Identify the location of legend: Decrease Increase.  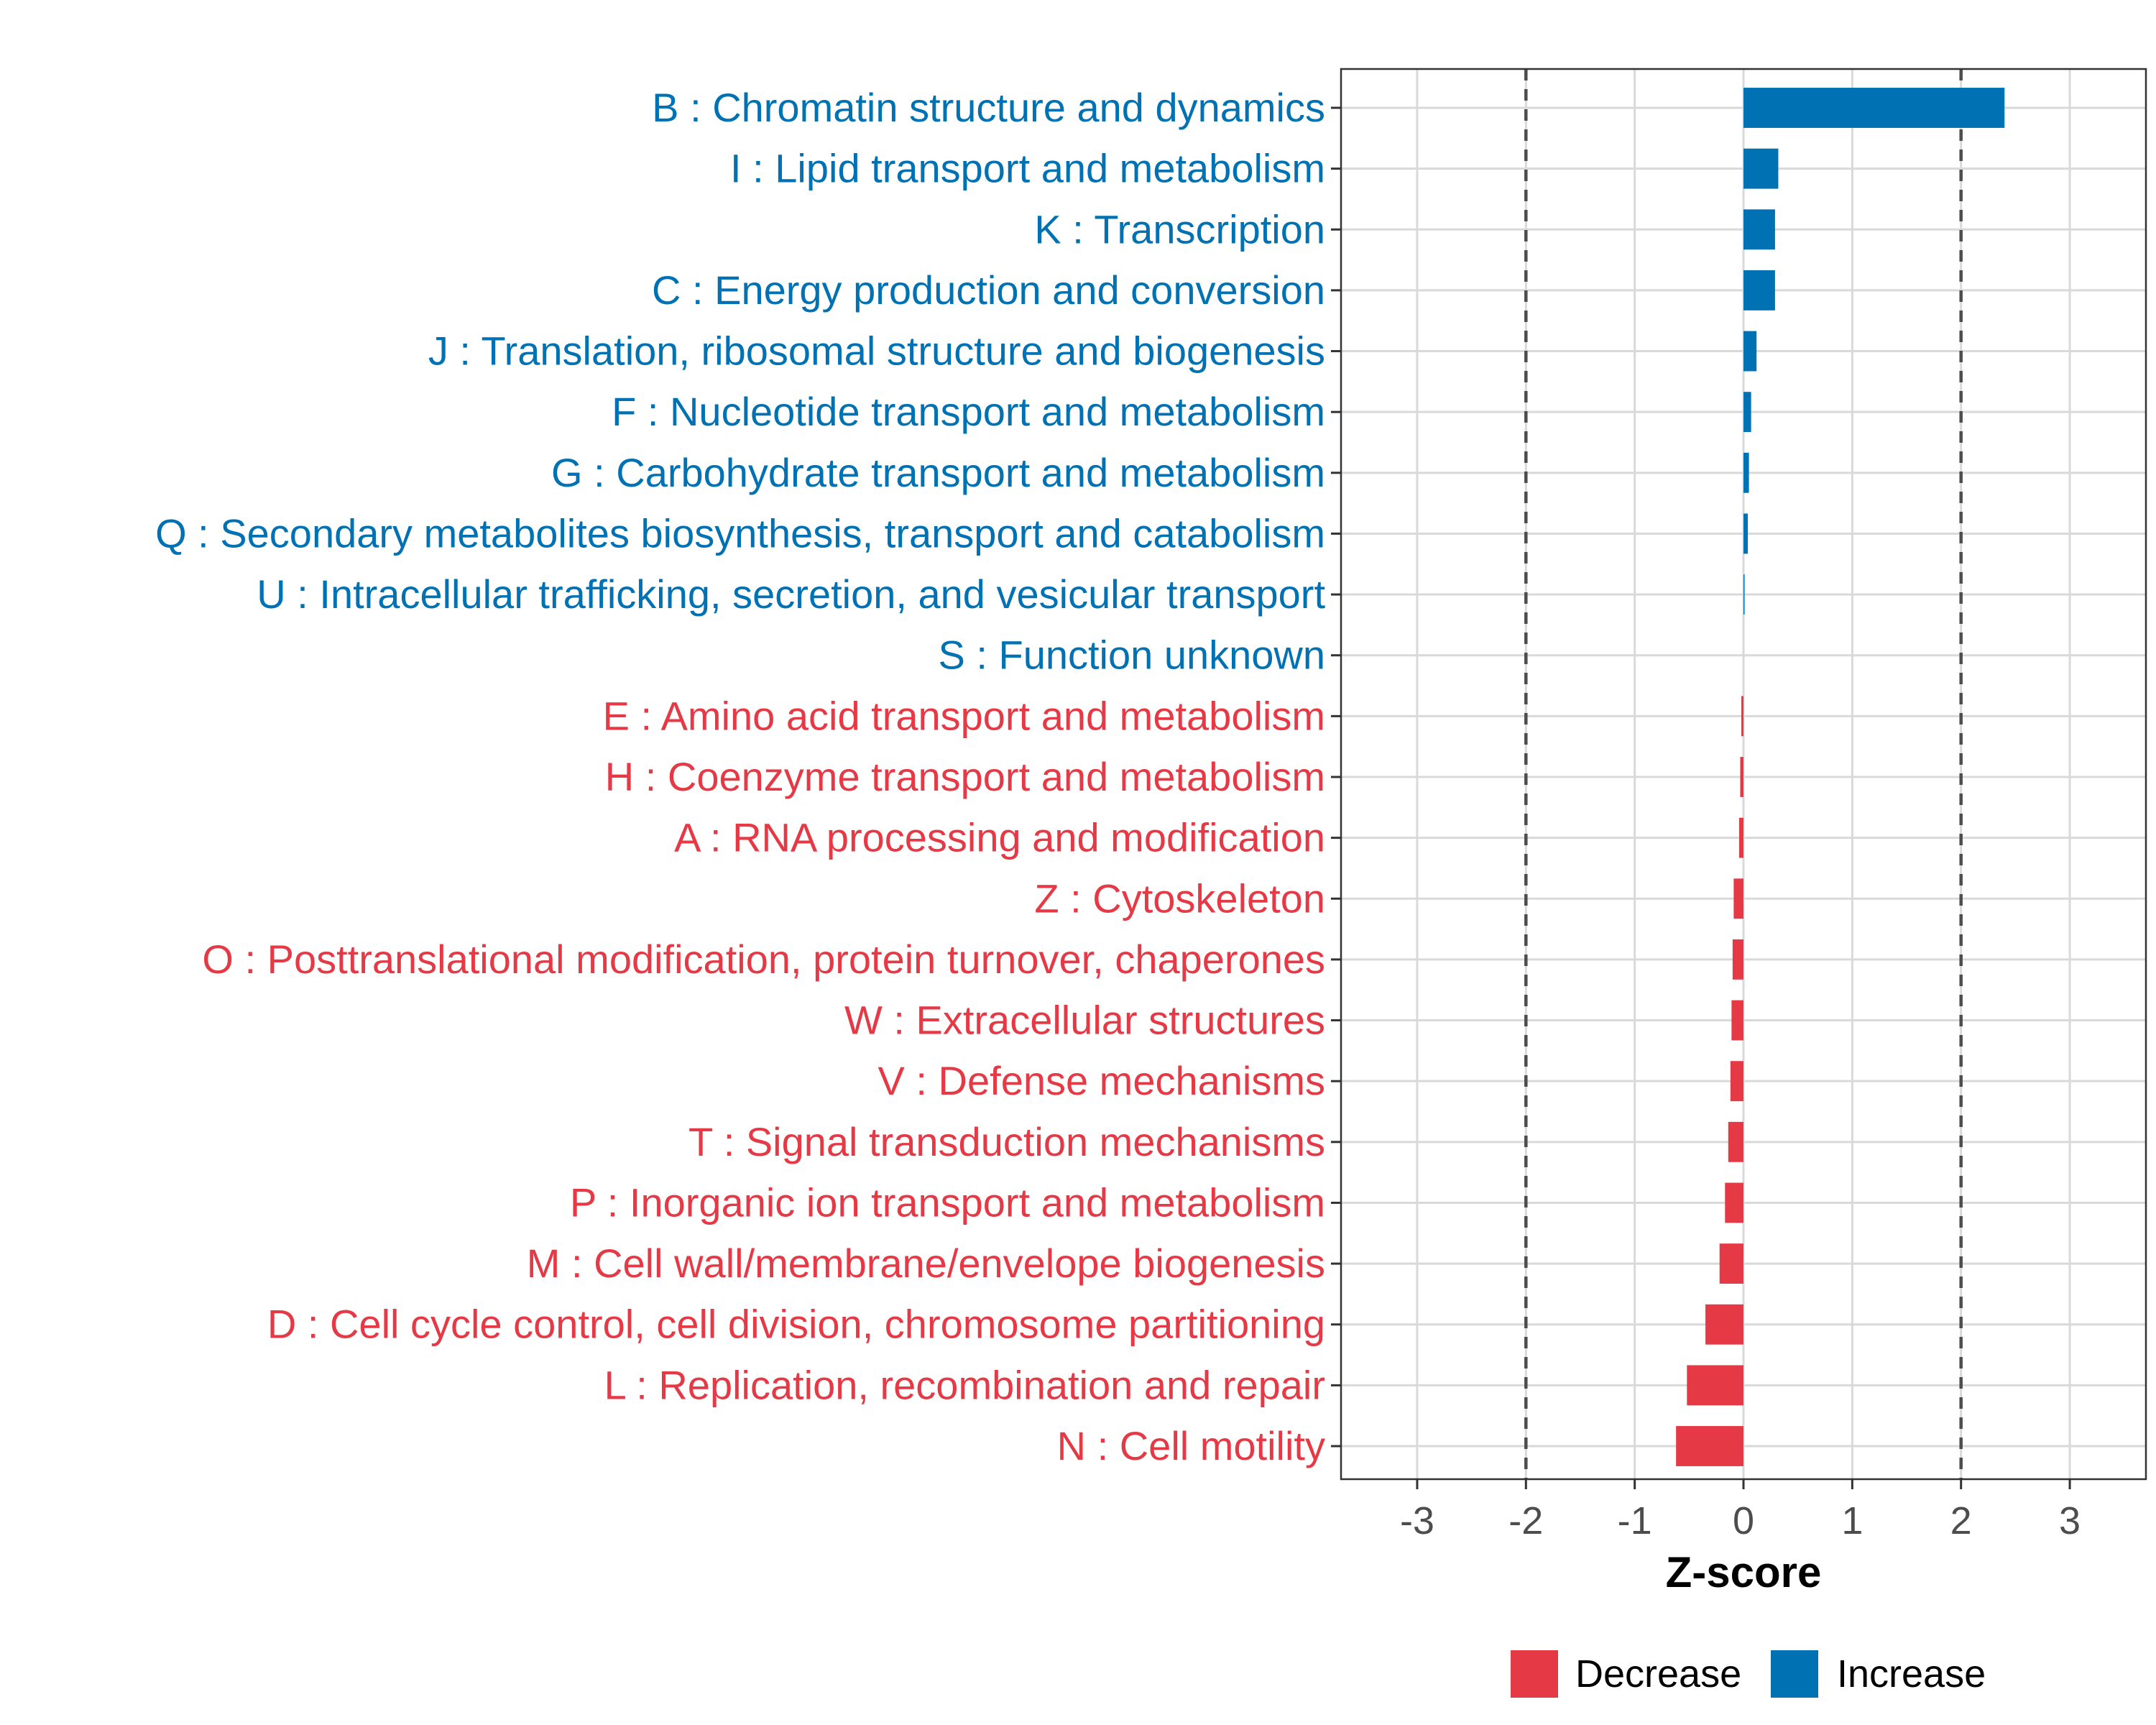
(1748, 1674).